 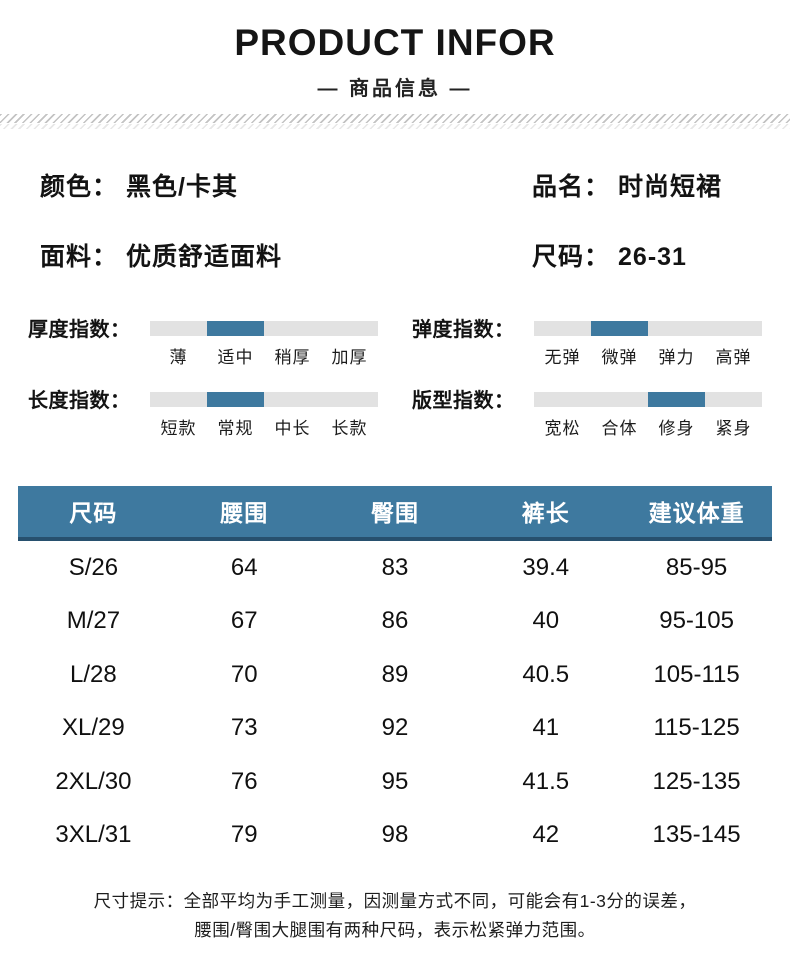 I want to click on index-option: 合体, so click(x=619, y=428).